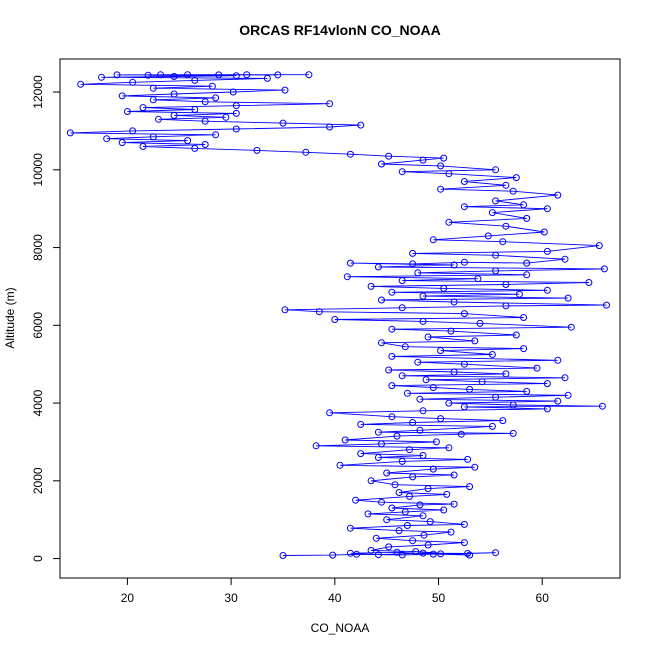  What do you see at coordinates (38, 170) in the screenshot?
I see `y-tick-label: 10000` at bounding box center [38, 170].